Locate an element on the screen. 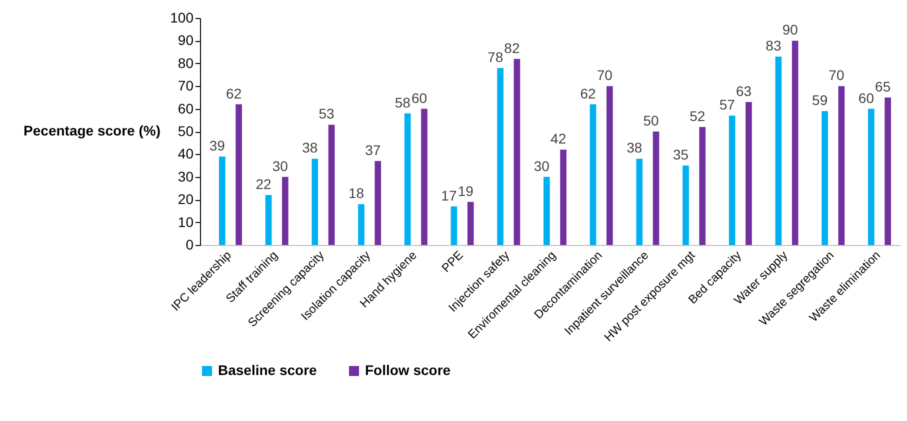 Image resolution: width=907 pixels, height=421 pixels. data-label: 57 is located at coordinates (727, 104).